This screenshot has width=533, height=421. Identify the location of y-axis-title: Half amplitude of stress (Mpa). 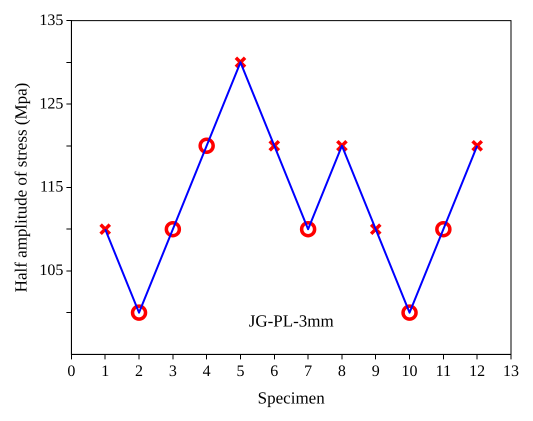
(21, 187).